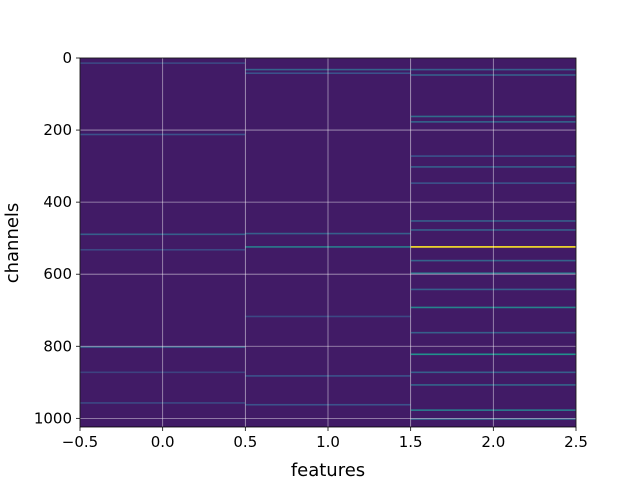 This screenshot has height=480, width=640. I want to click on x-tick-label: 1.5, so click(411, 442).